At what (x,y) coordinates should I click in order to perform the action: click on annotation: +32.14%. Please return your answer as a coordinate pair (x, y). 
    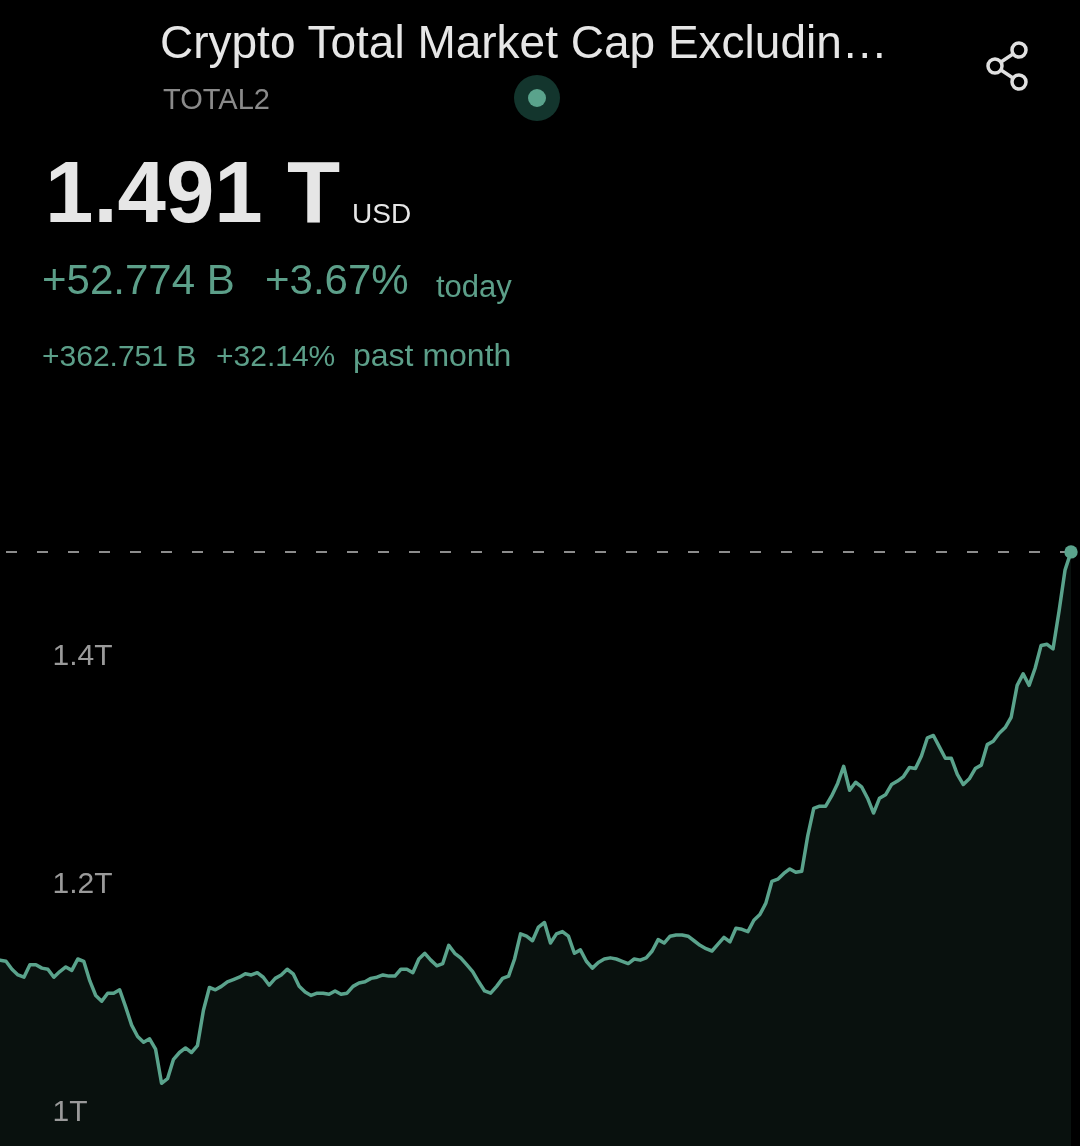
    Looking at the image, I should click on (276, 355).